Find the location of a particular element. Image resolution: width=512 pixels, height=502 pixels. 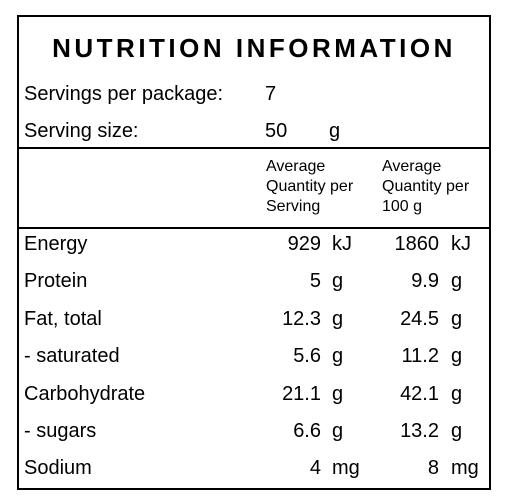

per-serving-value: 5.6 is located at coordinates (307, 356).